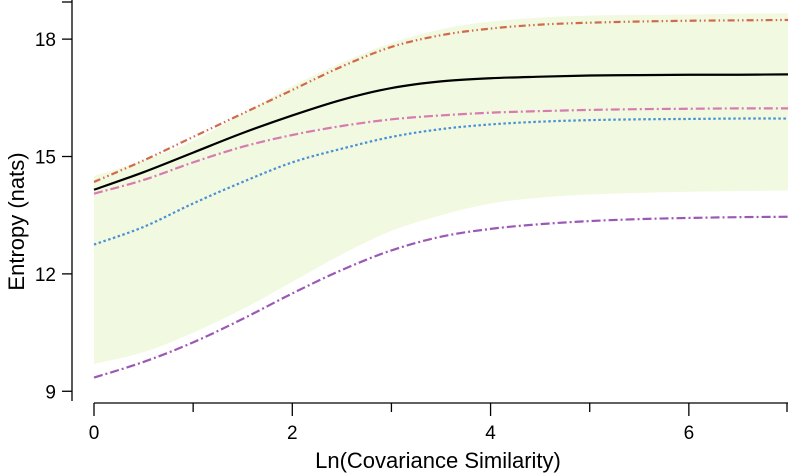  What do you see at coordinates (50, 392) in the screenshot?
I see `y-tick-label-9: 9` at bounding box center [50, 392].